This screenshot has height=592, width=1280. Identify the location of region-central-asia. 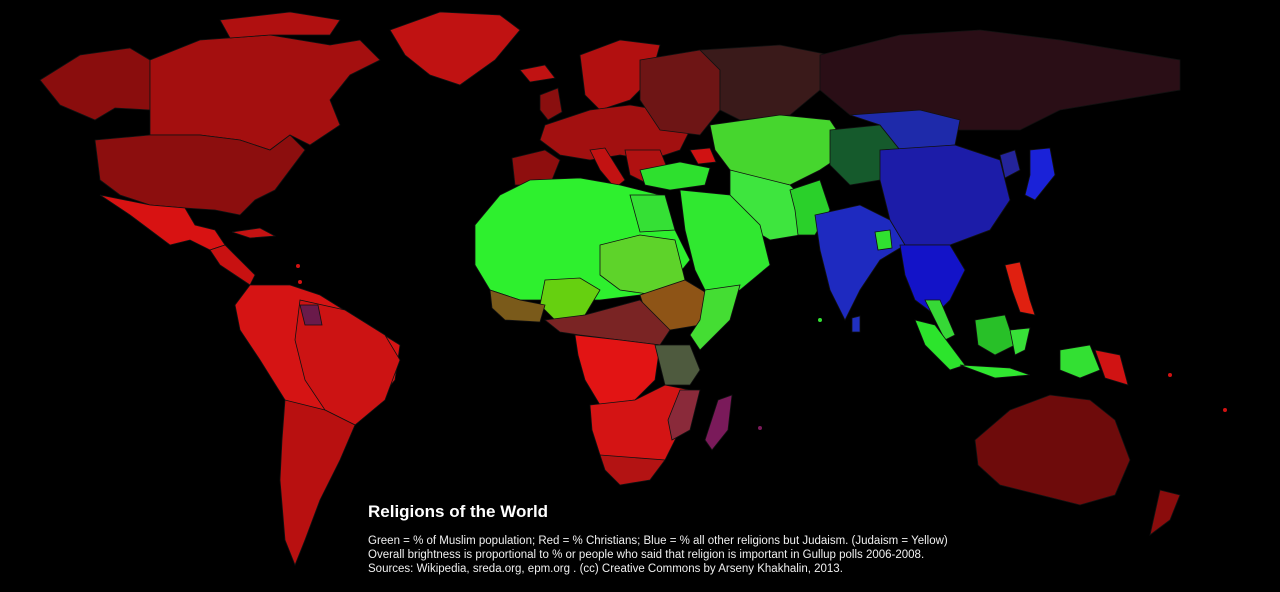
(780, 150).